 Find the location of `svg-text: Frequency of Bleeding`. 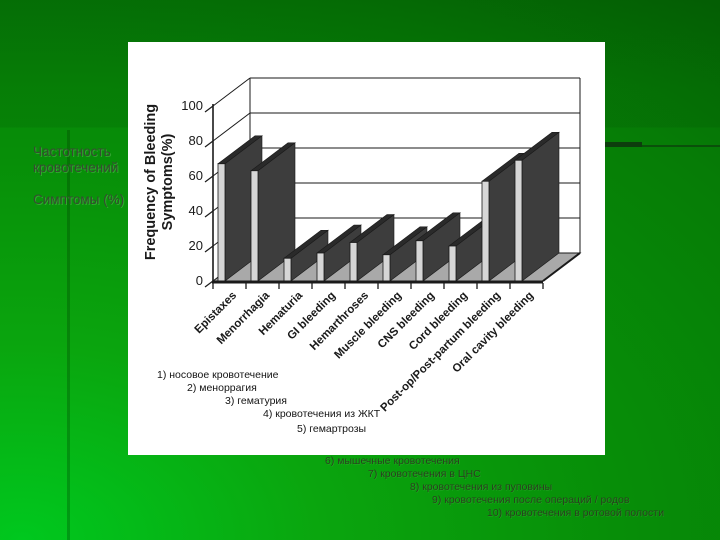

svg-text: Frequency of Bleeding is located at coordinates (151, 182).